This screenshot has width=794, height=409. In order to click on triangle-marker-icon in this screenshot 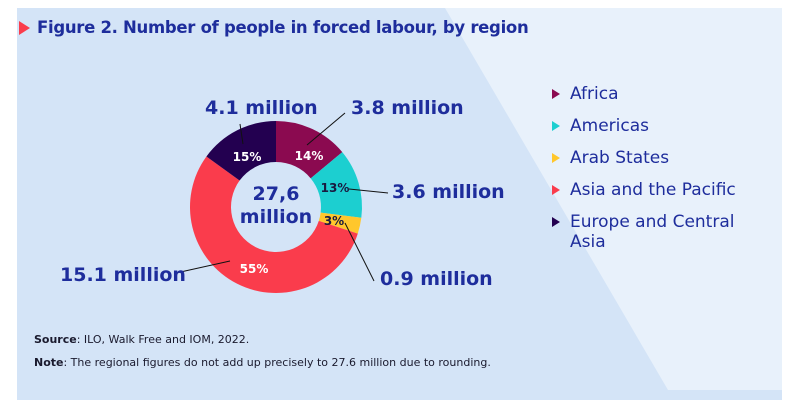, I will do `click(24, 27)`.